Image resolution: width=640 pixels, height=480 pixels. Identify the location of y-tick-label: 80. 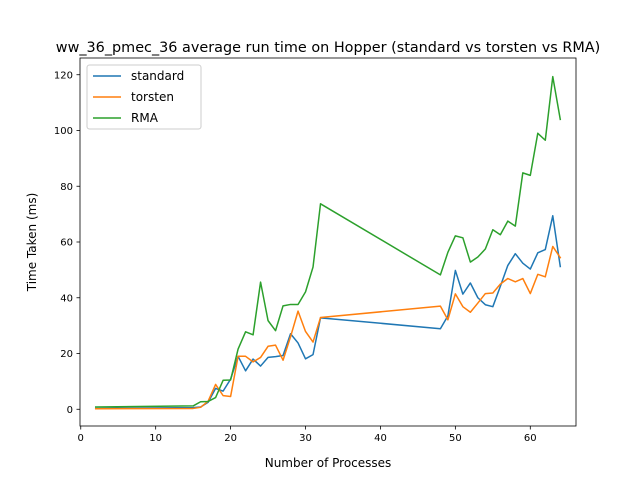
(66, 187).